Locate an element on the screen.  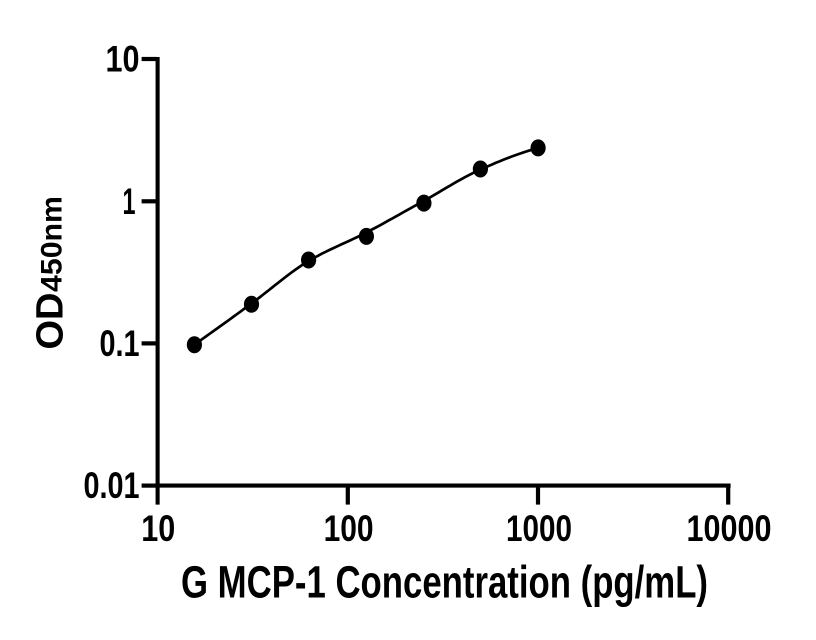
svg-text: OD is located at coordinates (51, 321).